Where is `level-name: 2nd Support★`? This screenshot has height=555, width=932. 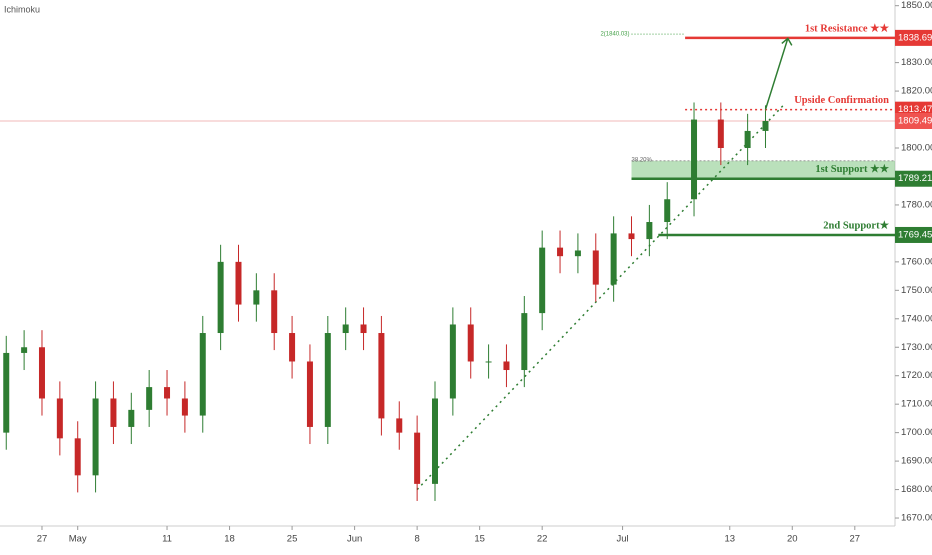
level-name: 2nd Support★ is located at coordinates (856, 225).